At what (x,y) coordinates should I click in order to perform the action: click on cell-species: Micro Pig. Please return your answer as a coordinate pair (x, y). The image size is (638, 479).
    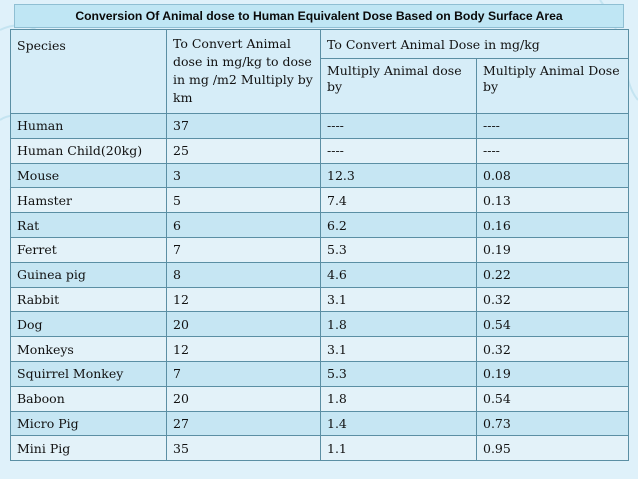
    Looking at the image, I should click on (88, 423).